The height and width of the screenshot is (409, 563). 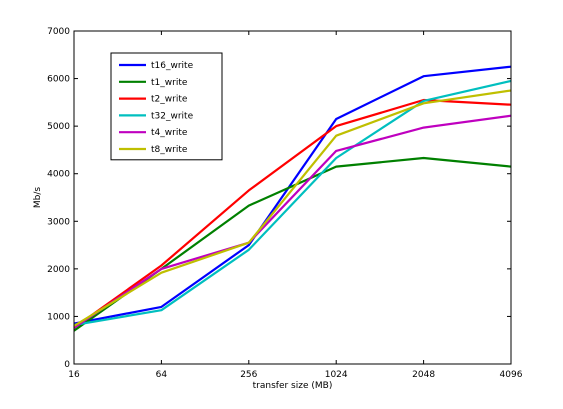 I want to click on y-tick-label: 7000, so click(x=58, y=32).